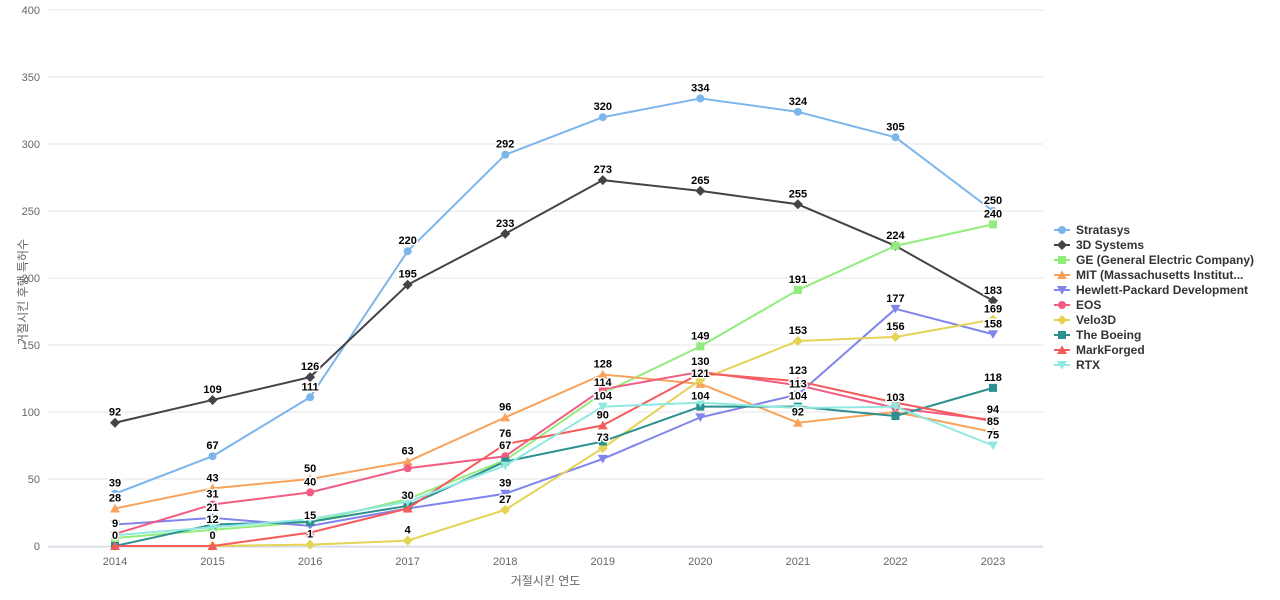 This screenshot has height=600, width=1280. Describe the element at coordinates (1153, 229) in the screenshot. I see `legend-item-stratasys: Stratasys` at that location.